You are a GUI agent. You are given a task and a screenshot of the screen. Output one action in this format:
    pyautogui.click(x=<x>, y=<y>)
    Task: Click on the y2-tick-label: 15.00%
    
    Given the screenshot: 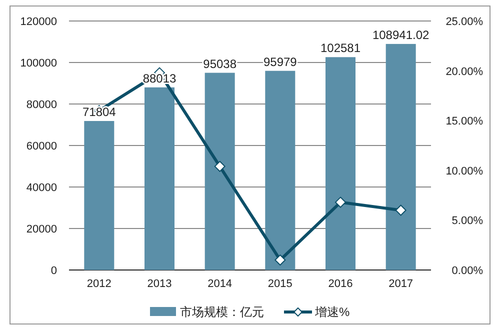 What is the action you would take?
    pyautogui.click(x=465, y=122)
    